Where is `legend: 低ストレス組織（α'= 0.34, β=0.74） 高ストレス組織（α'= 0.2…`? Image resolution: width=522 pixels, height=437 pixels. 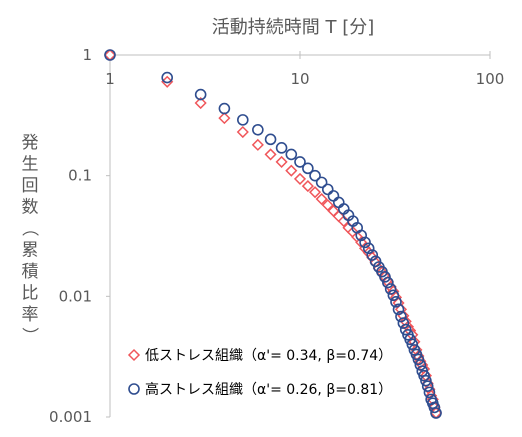
legend: 低ストレス組織（α'= 0.34, β=0.74） 高ストレス組織（α'= 0.2… is located at coordinates (259, 373).